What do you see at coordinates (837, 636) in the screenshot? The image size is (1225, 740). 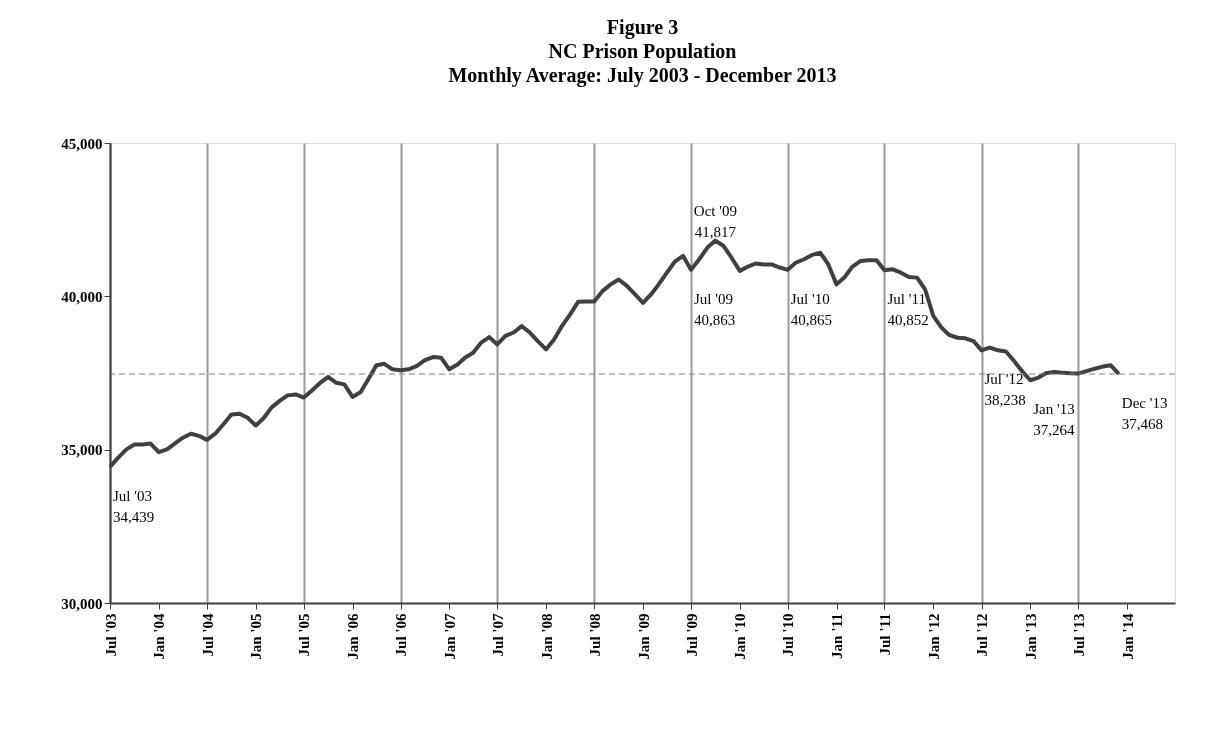 I see `x-tick-label: Jan '11` at bounding box center [837, 636].